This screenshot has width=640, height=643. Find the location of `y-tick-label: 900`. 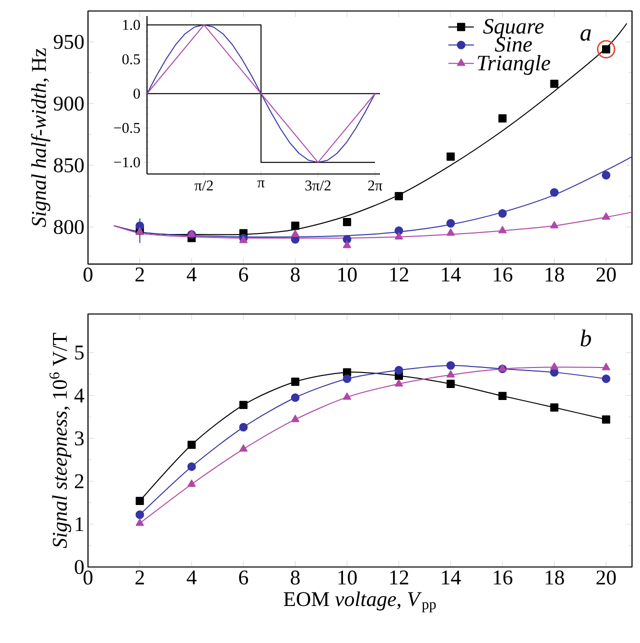

y-tick-label: 900 is located at coordinates (69, 103).